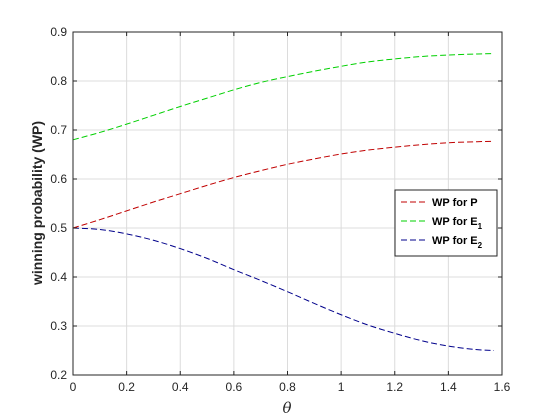  What do you see at coordinates (341, 387) in the screenshot?
I see `x-tick-label: 1` at bounding box center [341, 387].